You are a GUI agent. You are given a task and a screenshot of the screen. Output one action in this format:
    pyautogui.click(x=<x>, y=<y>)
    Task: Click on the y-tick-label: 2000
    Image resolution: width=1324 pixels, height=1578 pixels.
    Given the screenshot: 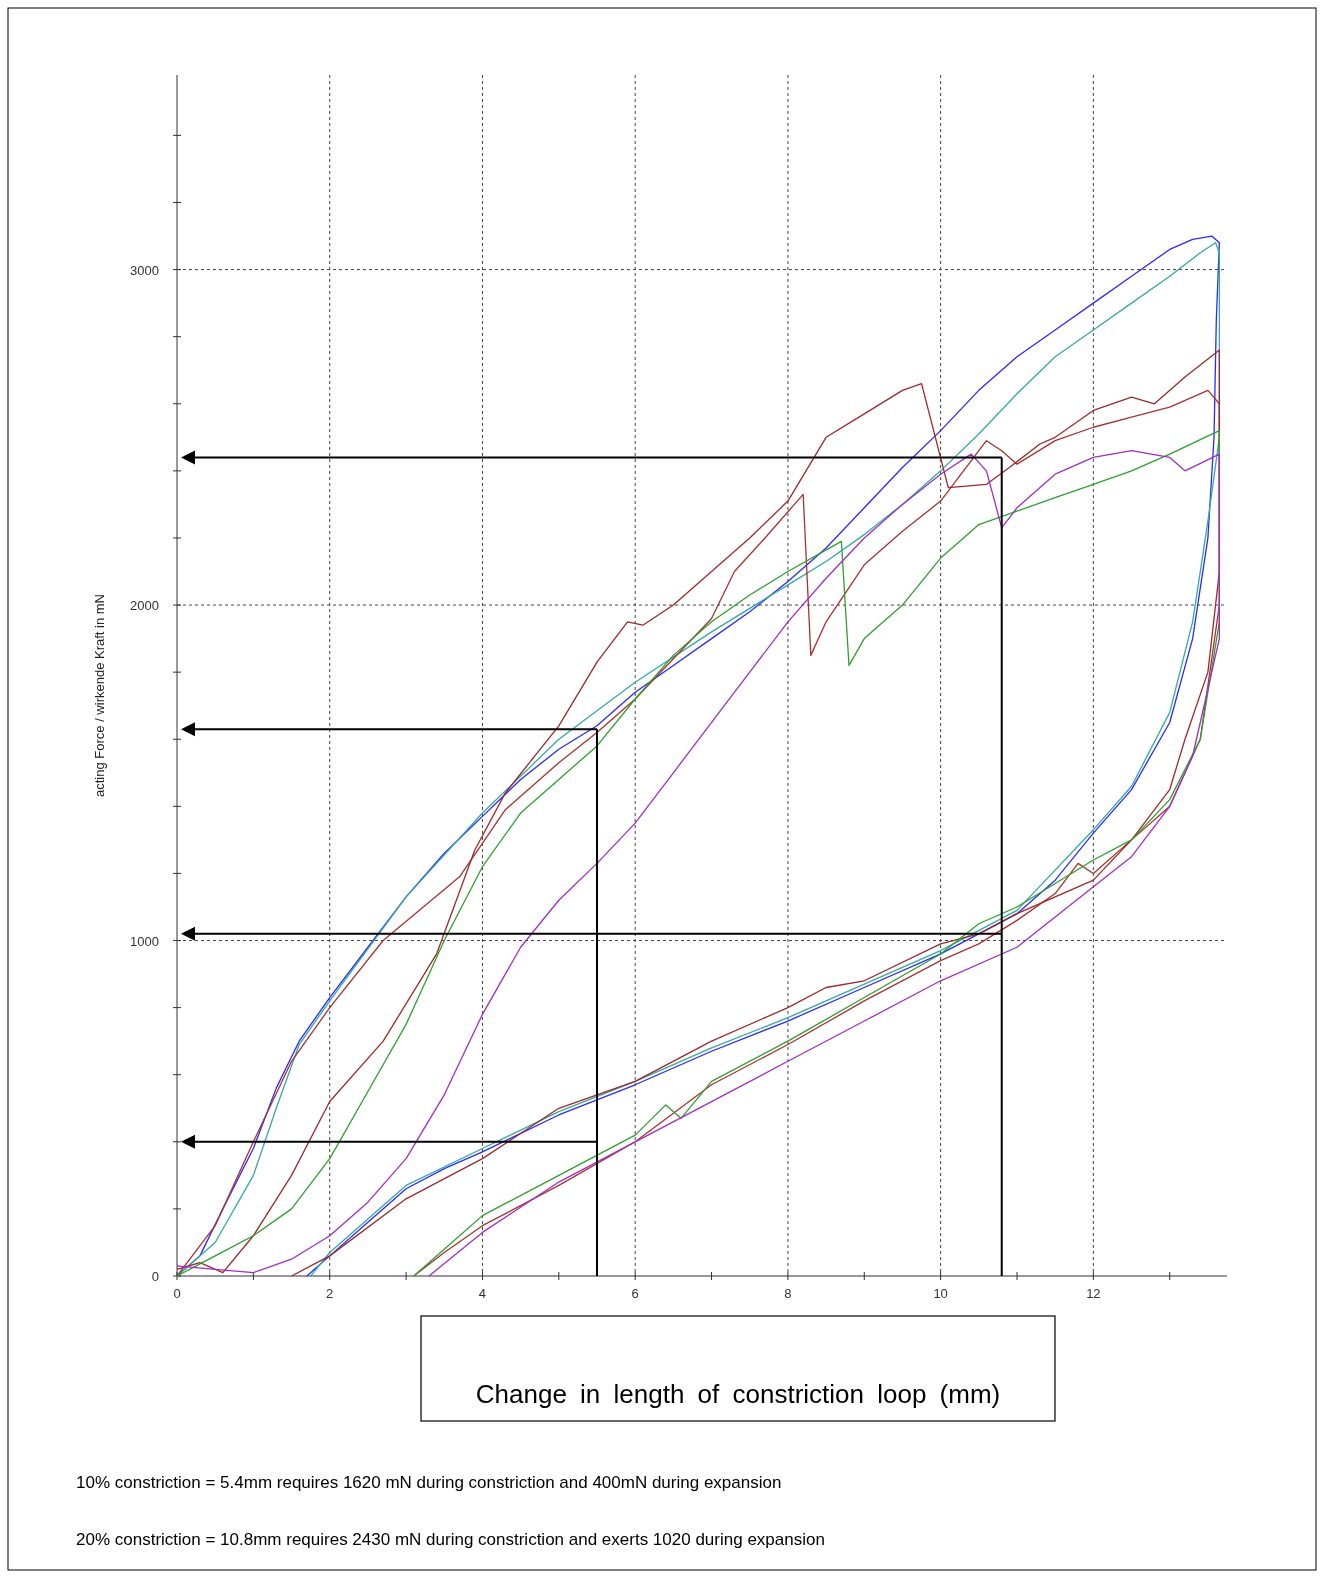 What is the action you would take?
    pyautogui.click(x=144, y=606)
    